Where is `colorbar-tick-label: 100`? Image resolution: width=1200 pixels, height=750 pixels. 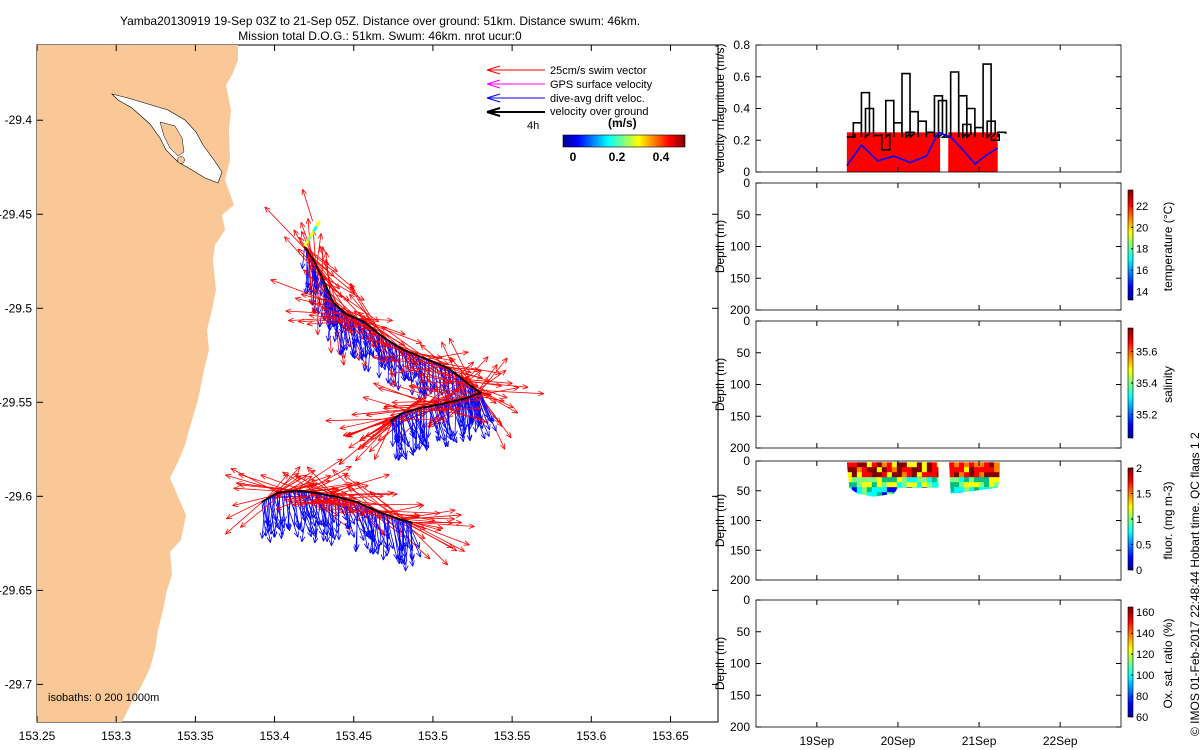 colorbar-tick-label: 100 is located at coordinates (1145, 676).